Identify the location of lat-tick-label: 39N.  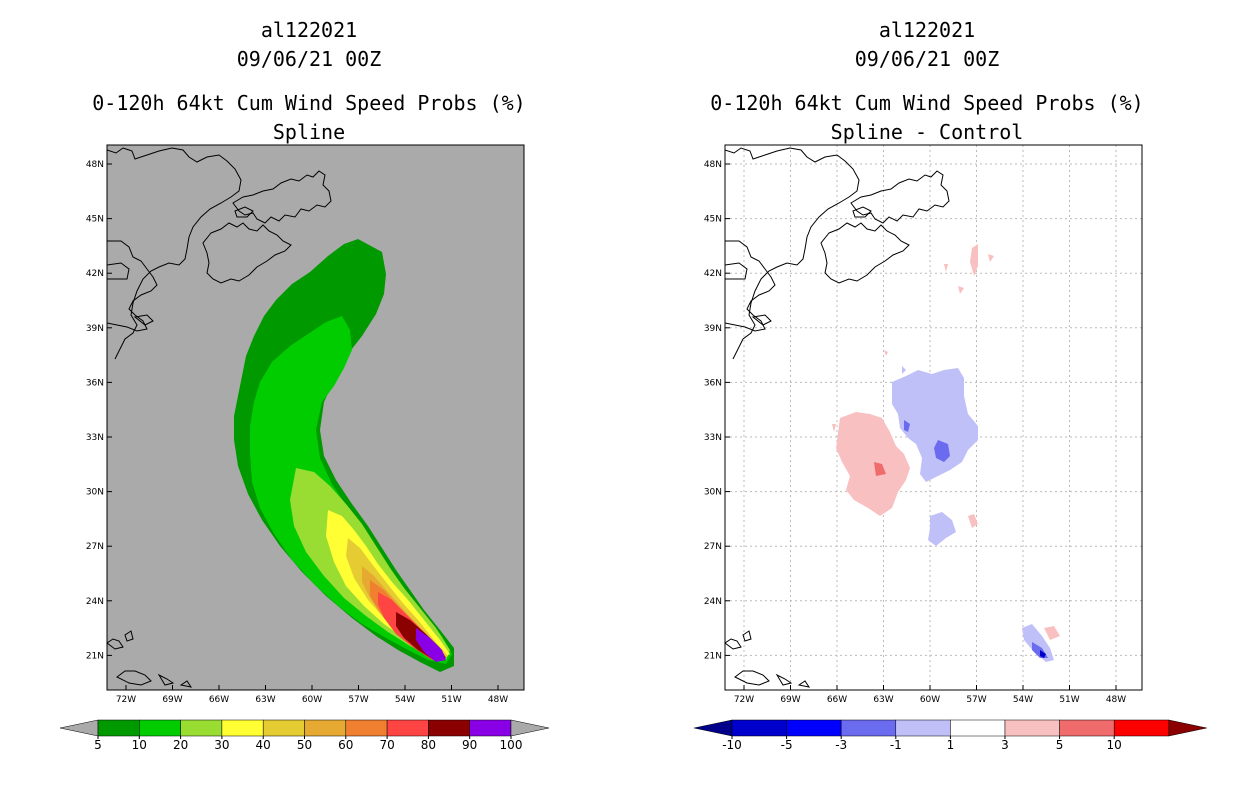
(713, 329).